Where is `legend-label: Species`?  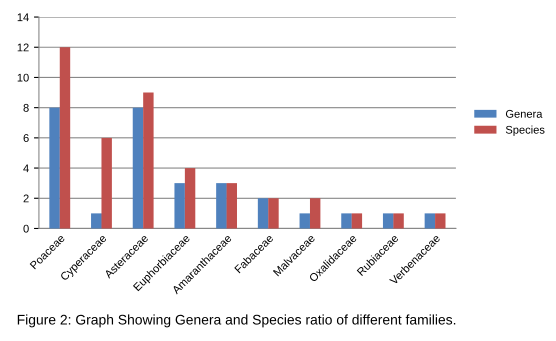
legend-label: Species is located at coordinates (525, 131).